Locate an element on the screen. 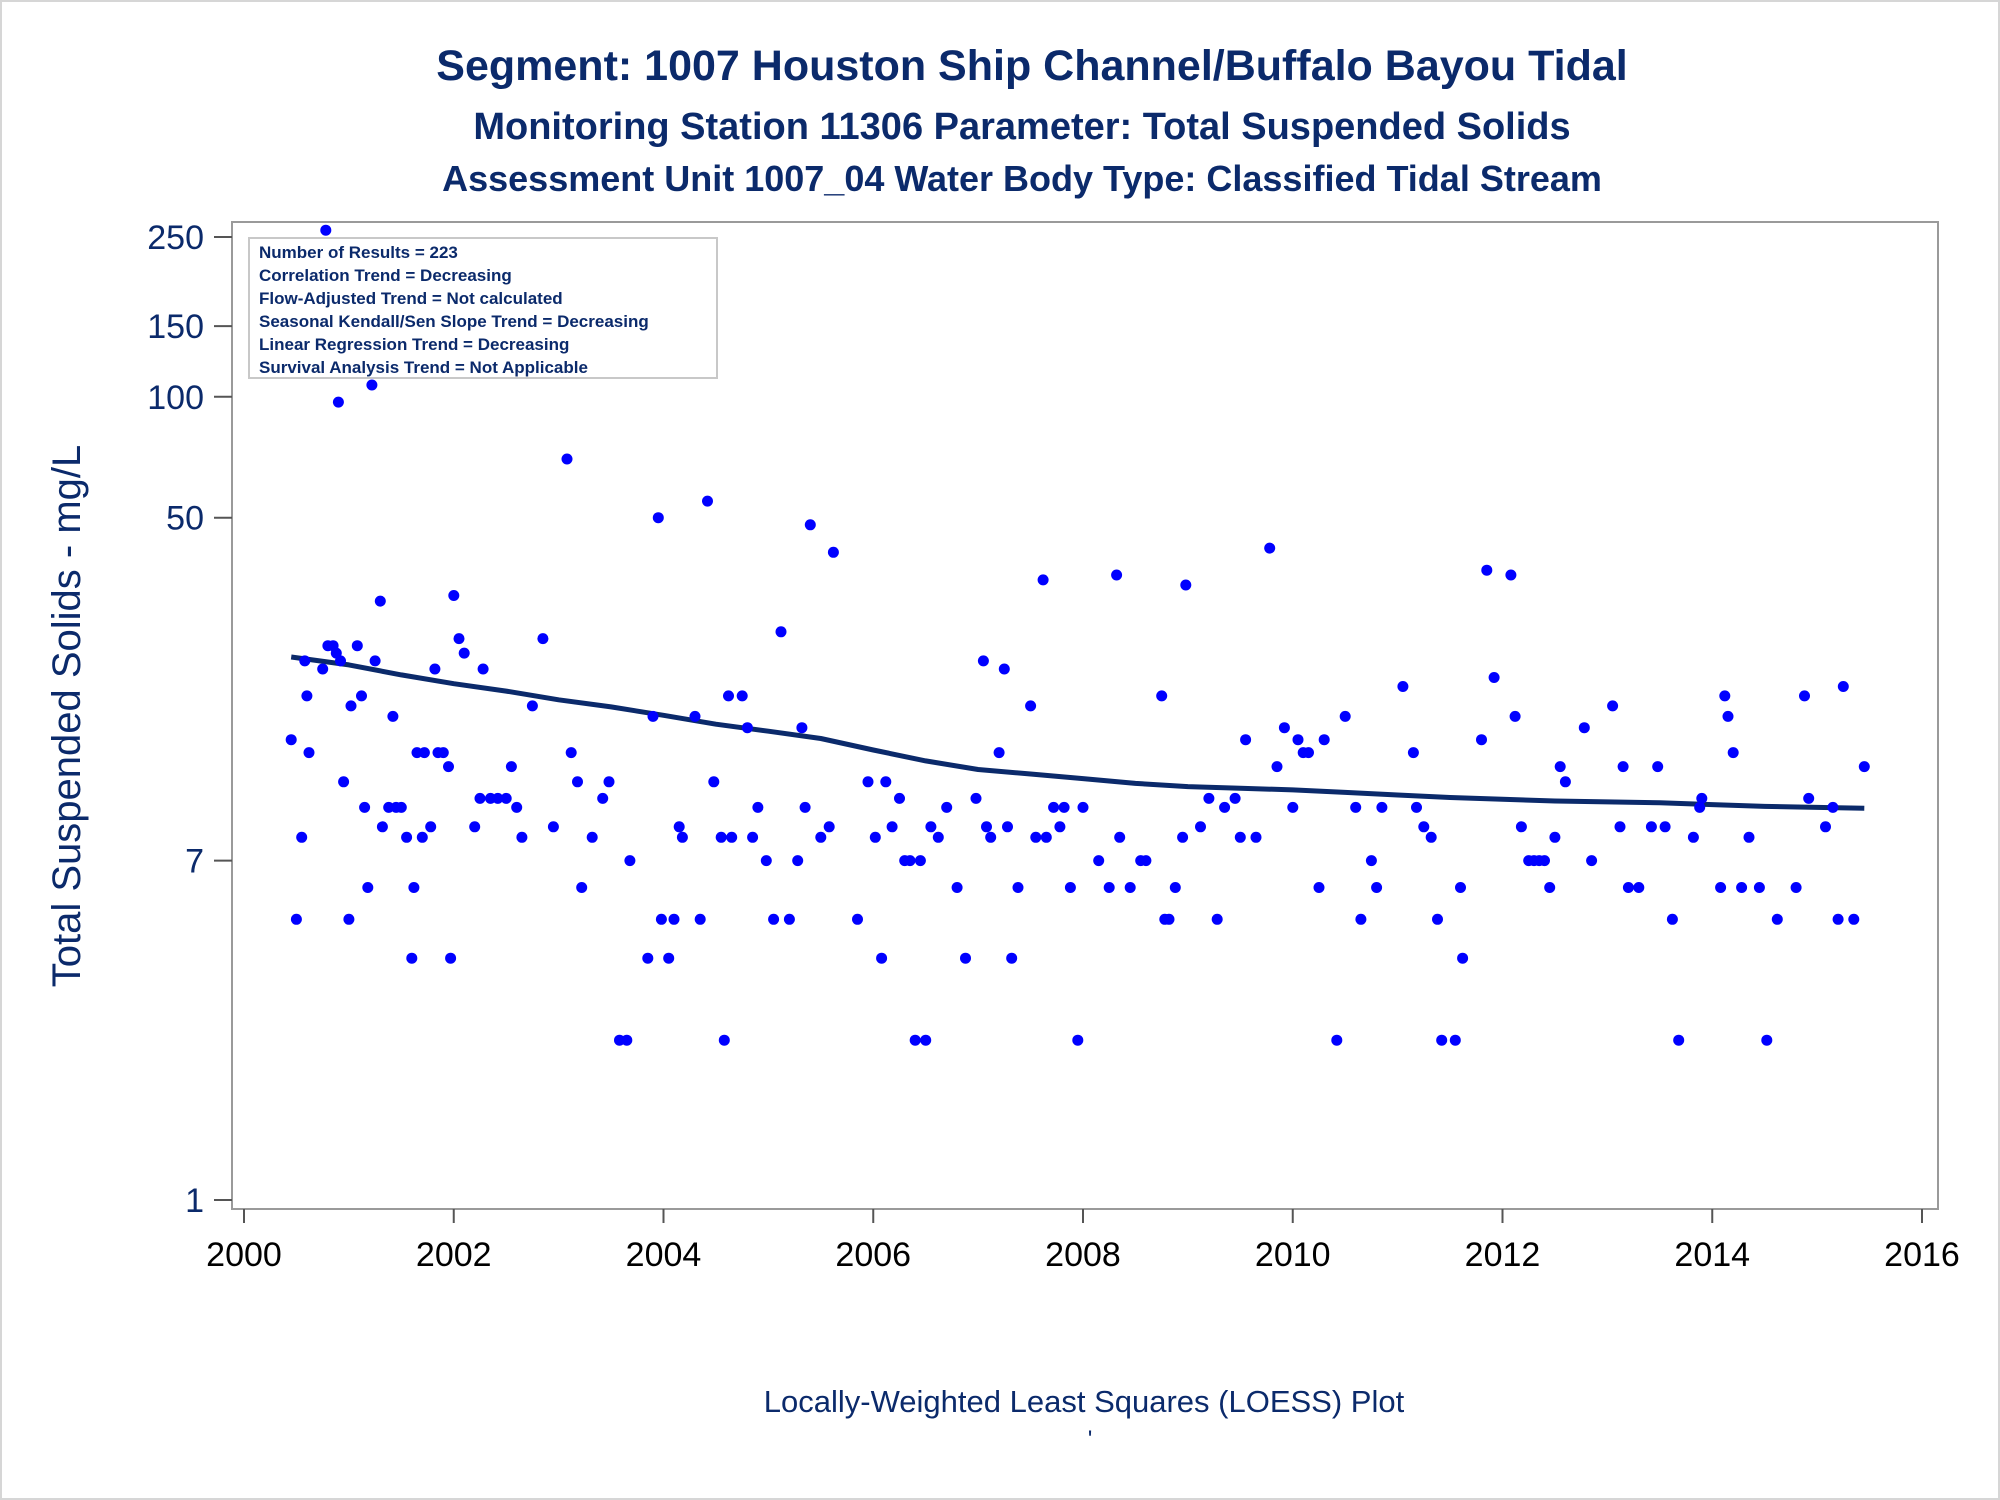  x-axis: 2000 2002 2004 2006 2008 2010 2012 2014 2016 is located at coordinates (1083, 1241).